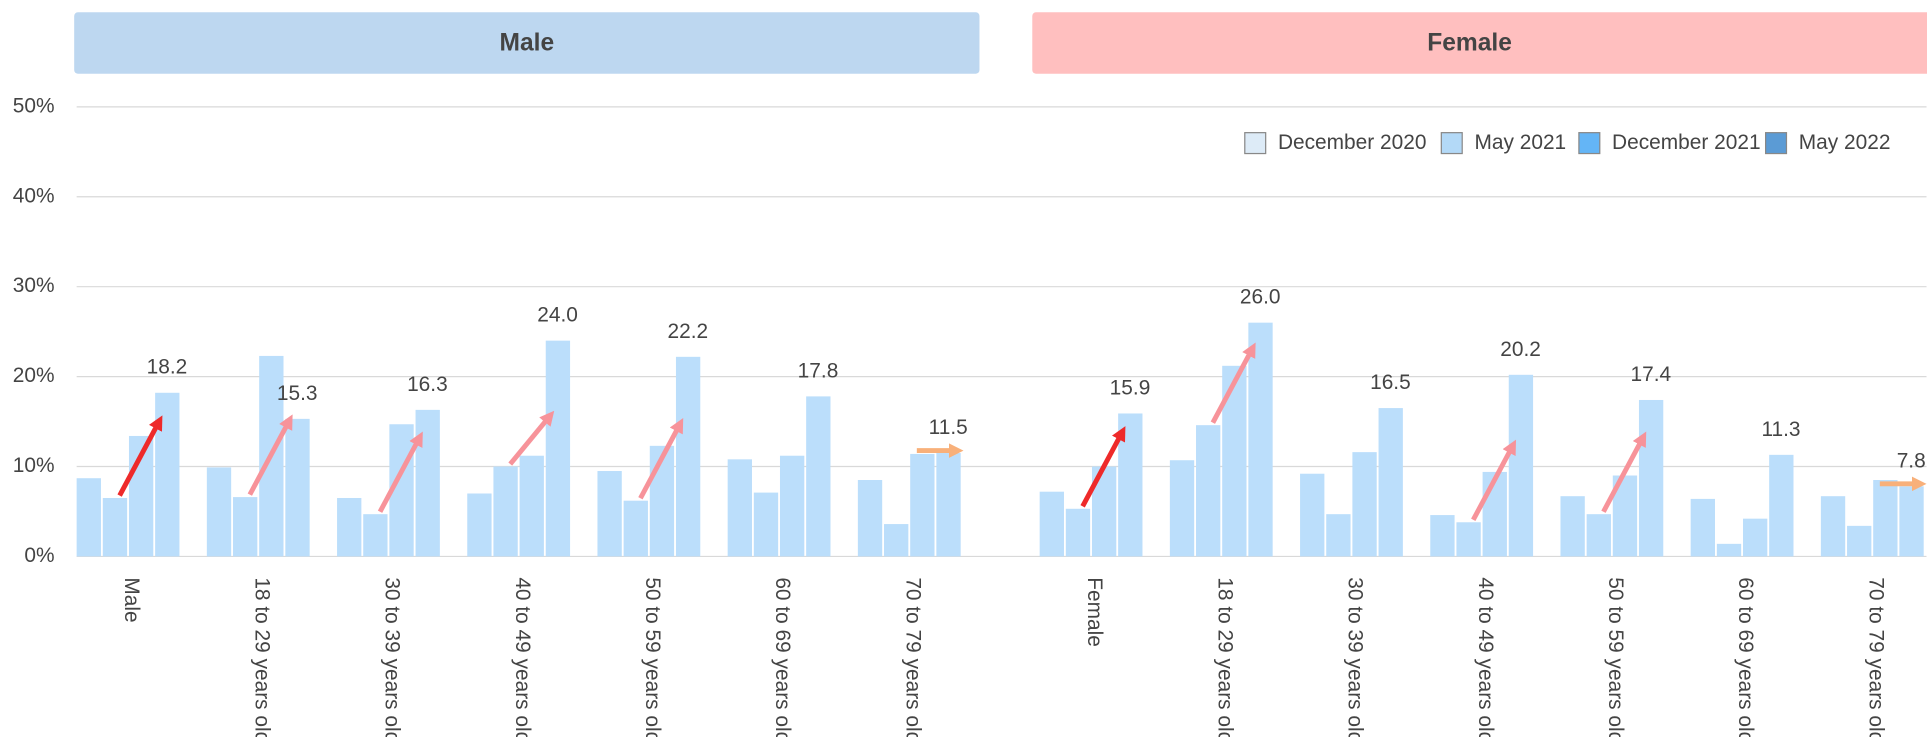 The width and height of the screenshot is (1927, 742). I want to click on data-label: 20.2, so click(1520, 349).